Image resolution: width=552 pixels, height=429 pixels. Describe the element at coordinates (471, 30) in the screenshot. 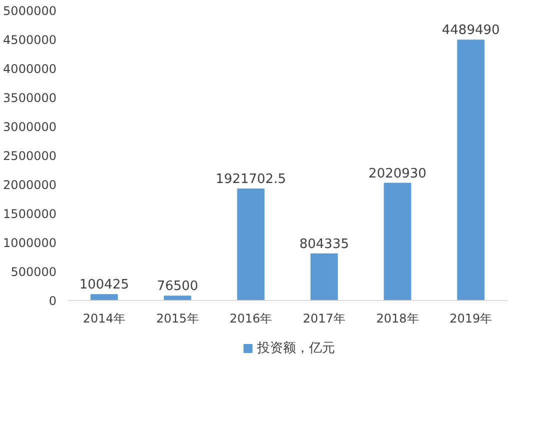

I see `data-label: 4489490` at that location.